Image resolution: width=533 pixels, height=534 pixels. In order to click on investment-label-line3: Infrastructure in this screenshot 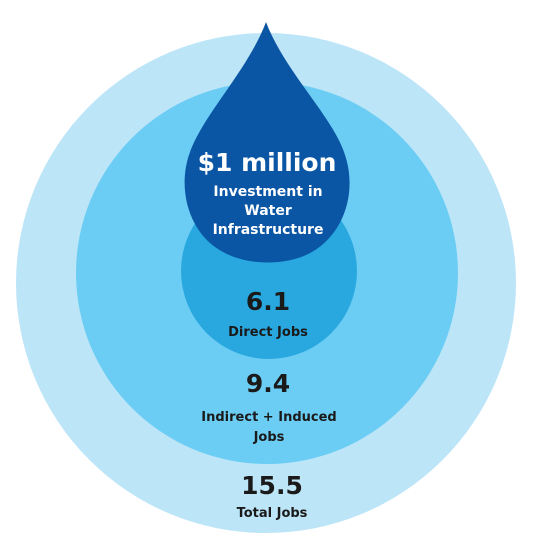, I will do `click(268, 230)`.